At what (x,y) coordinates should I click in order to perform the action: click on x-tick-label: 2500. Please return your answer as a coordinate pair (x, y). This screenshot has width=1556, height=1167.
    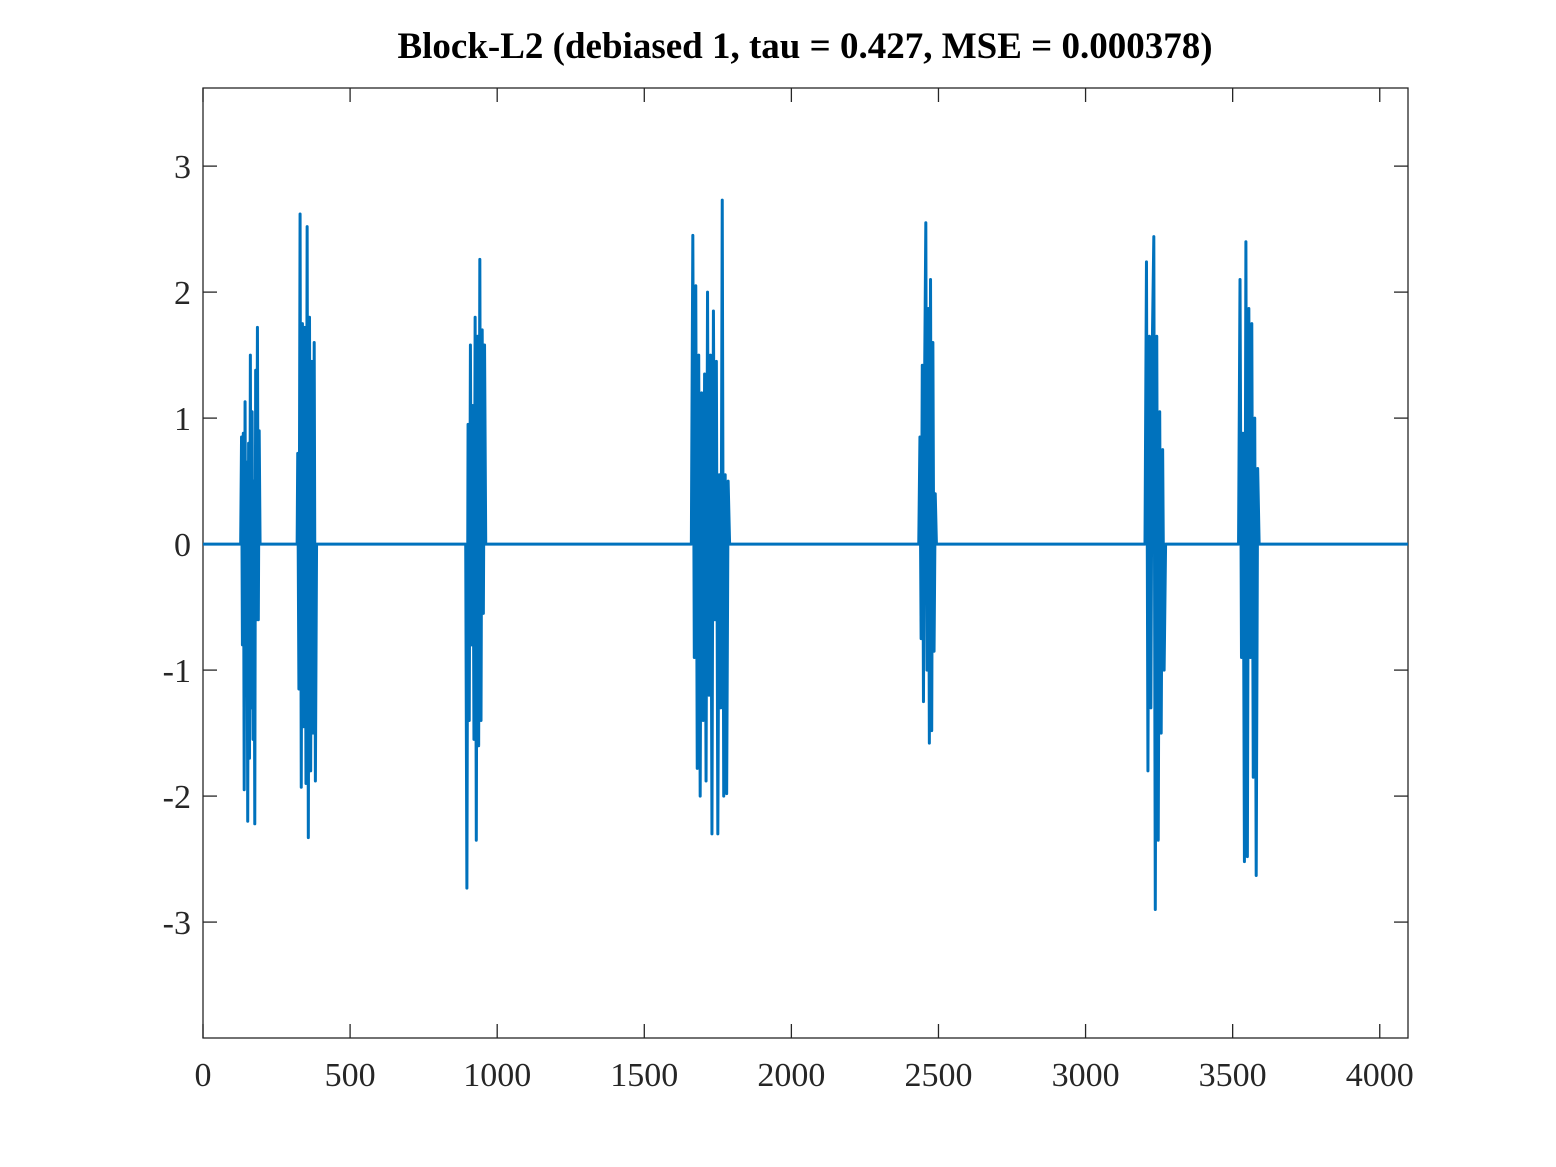
    Looking at the image, I should click on (938, 1075).